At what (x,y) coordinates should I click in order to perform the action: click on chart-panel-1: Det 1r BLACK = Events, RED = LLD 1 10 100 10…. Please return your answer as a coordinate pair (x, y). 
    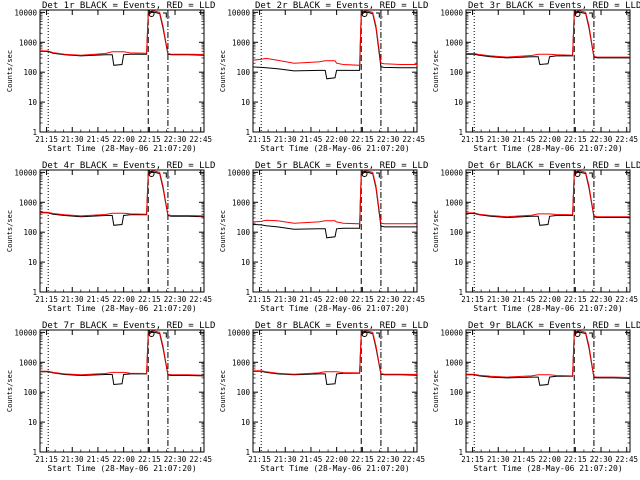
    Looking at the image, I should click on (110, 77).